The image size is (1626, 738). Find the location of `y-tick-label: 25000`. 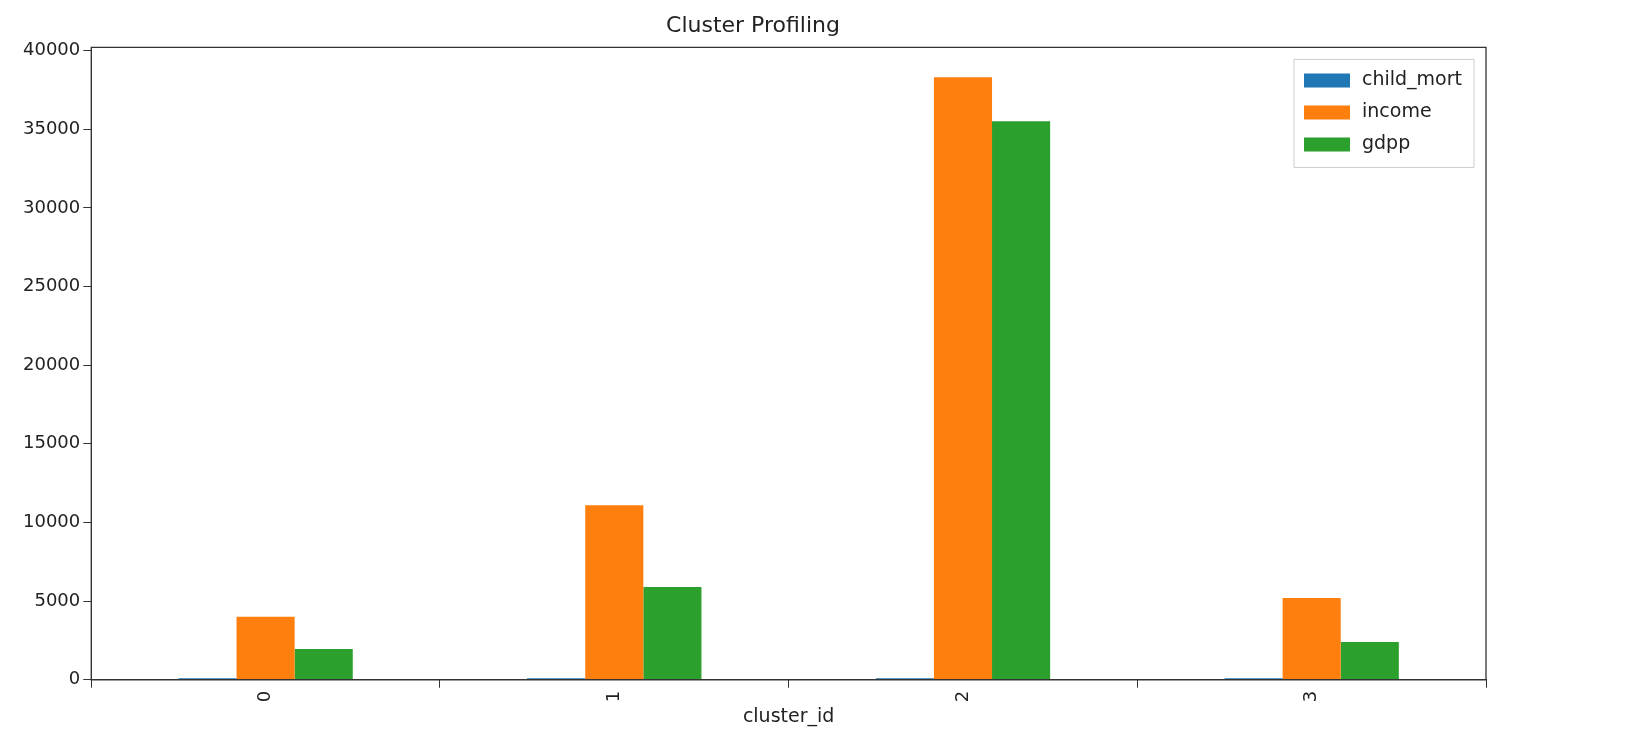

y-tick-label: 25000 is located at coordinates (52, 285).